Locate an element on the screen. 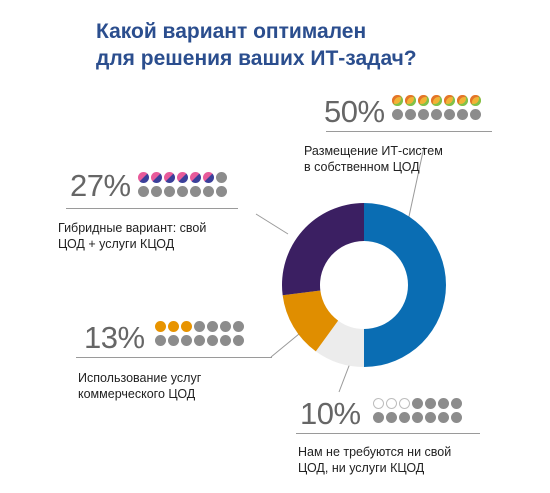  desc-commercial: Использование услуг коммерческого ЦОД is located at coordinates (139, 386).